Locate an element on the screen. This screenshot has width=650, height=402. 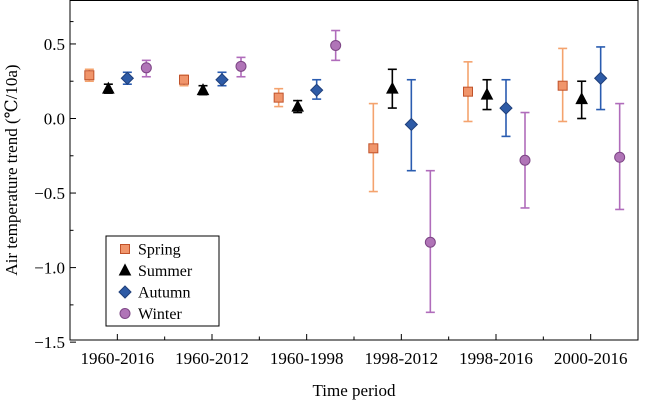
legend-marker-spring is located at coordinates (125, 249).